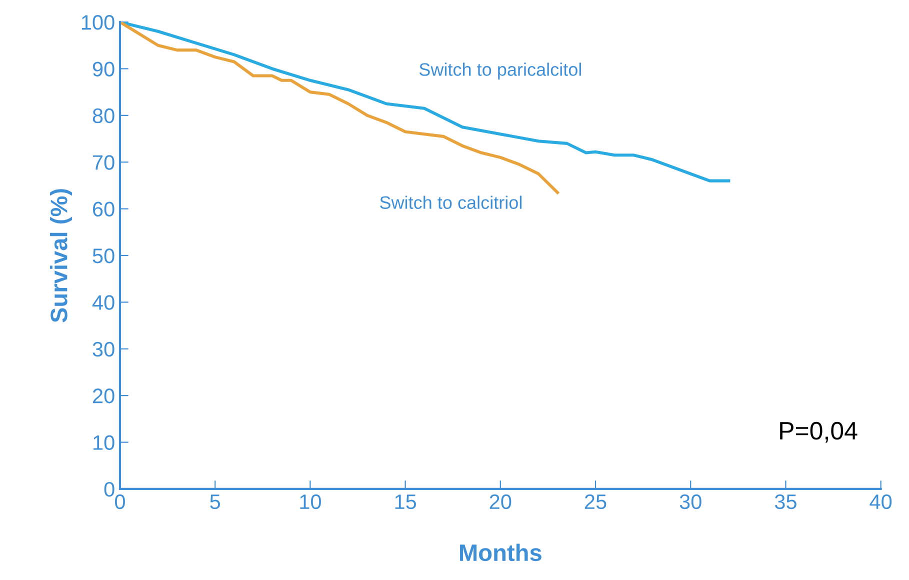 This screenshot has width=909, height=580. I want to click on y-tick-label: 70, so click(103, 162).